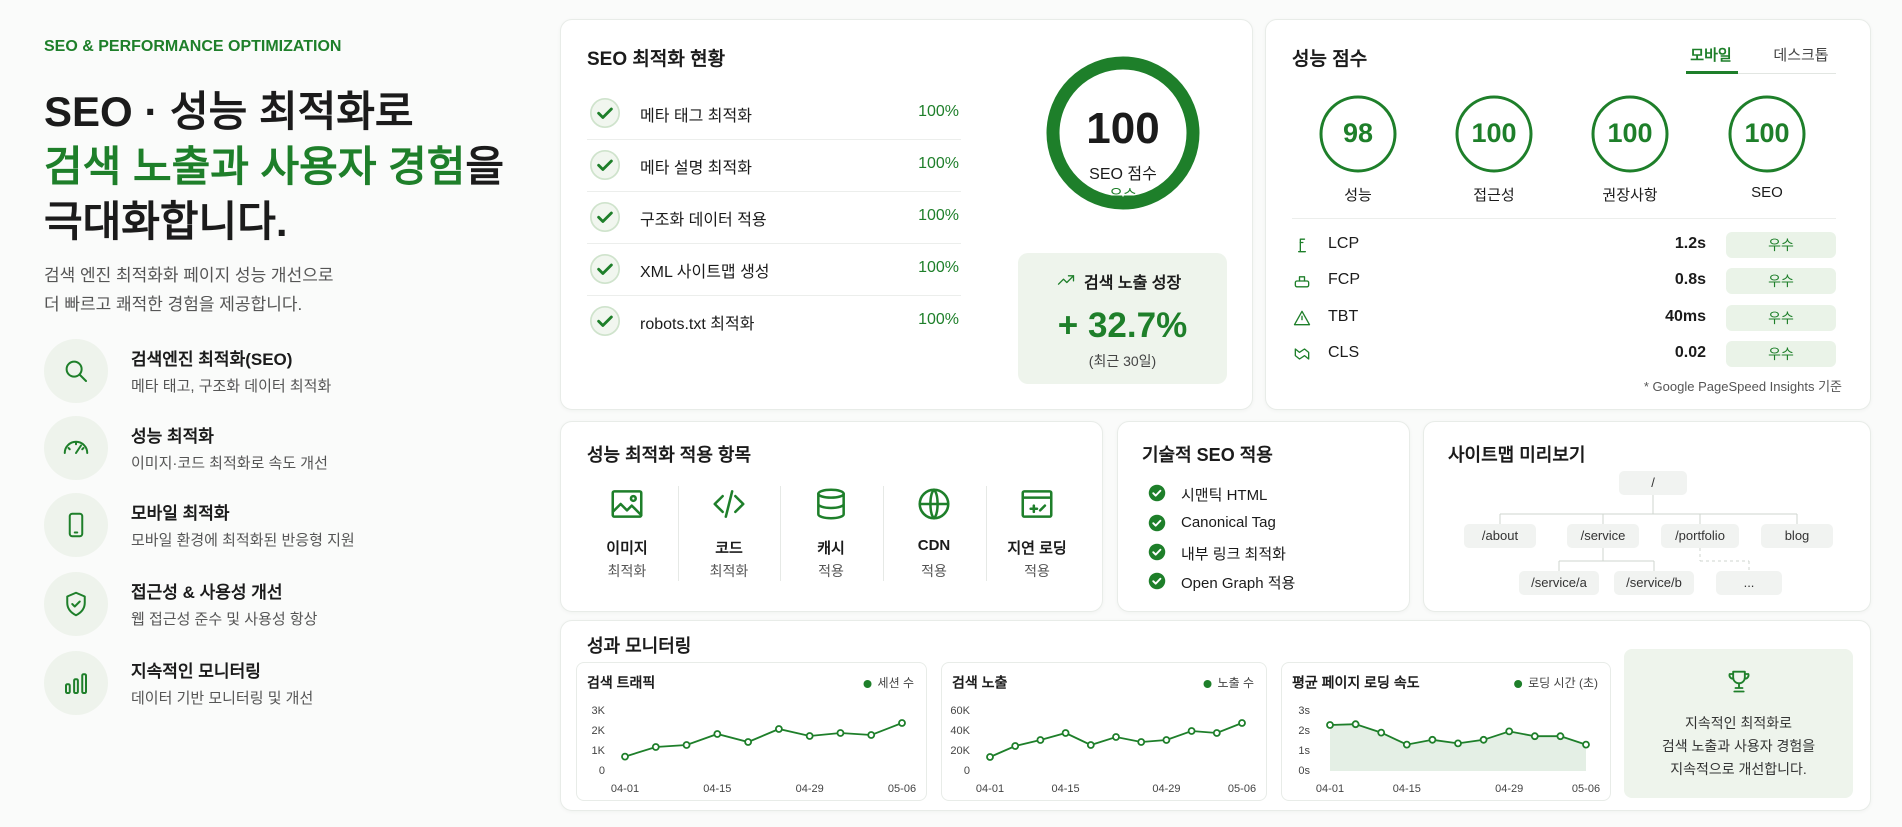  I want to click on score-label: 권장사항, so click(1630, 195).